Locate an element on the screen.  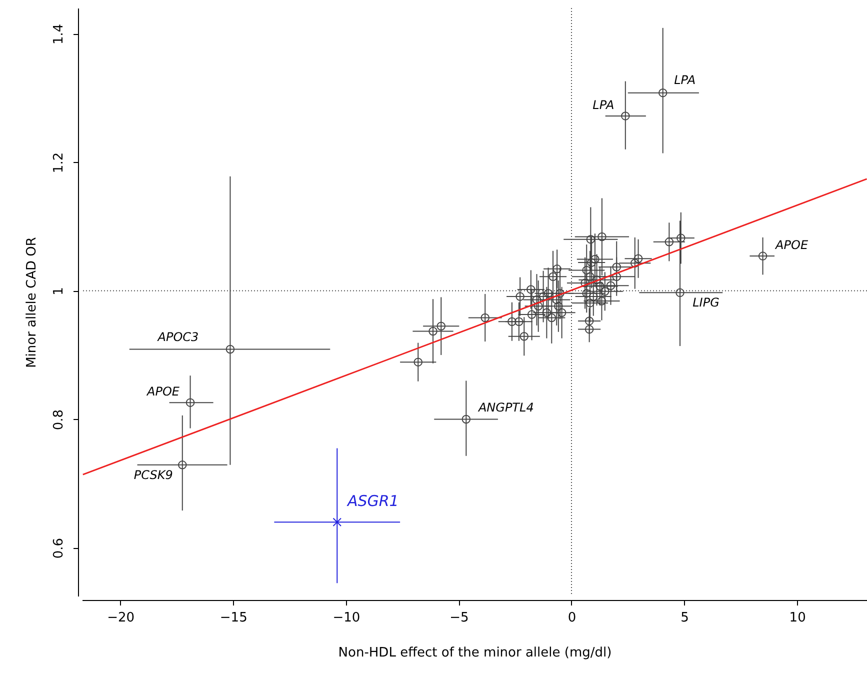
x-tick-label: −15 is located at coordinates (234, 618).